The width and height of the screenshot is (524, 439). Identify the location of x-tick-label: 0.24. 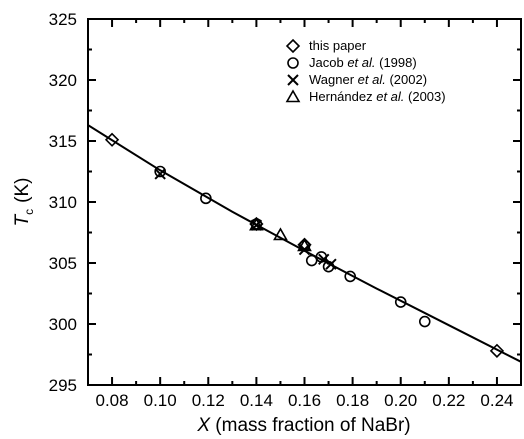
(496, 400).